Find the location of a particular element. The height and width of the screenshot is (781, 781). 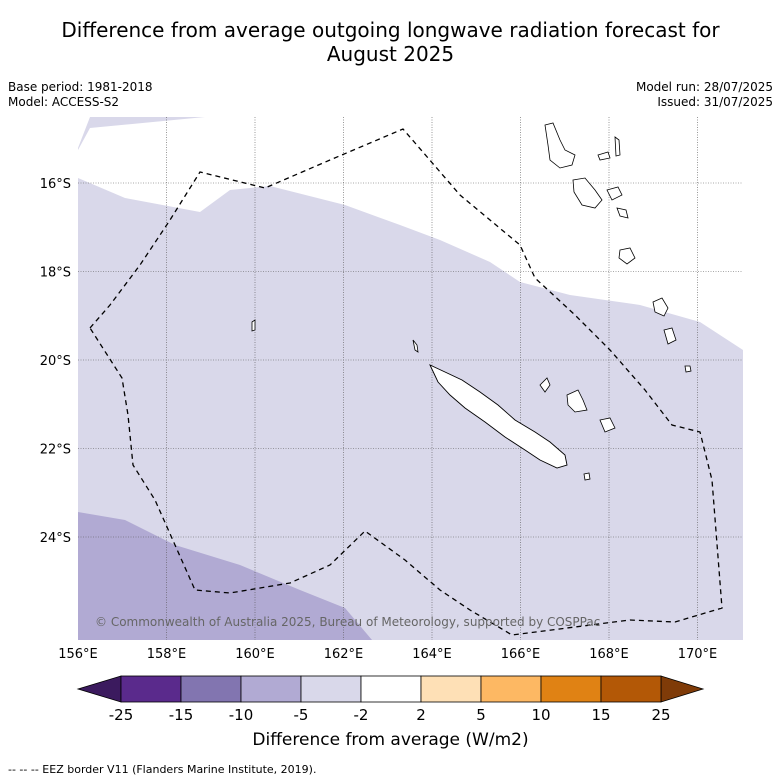

island-efate is located at coordinates (627, 256).